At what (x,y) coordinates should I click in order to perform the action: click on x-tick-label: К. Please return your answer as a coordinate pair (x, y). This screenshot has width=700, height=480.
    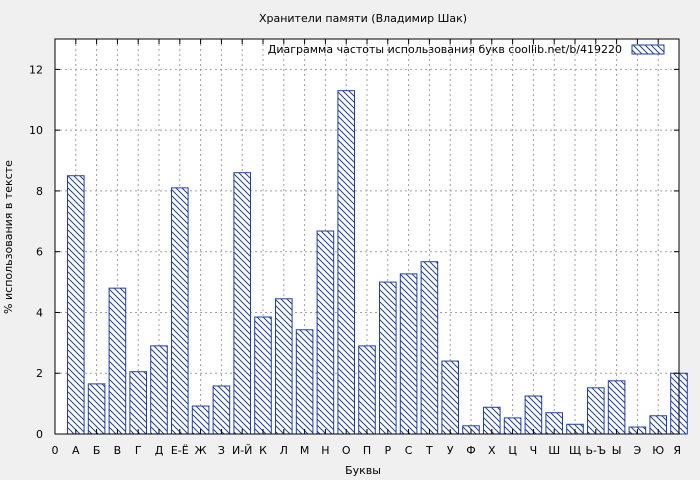
    Looking at the image, I should click on (263, 450).